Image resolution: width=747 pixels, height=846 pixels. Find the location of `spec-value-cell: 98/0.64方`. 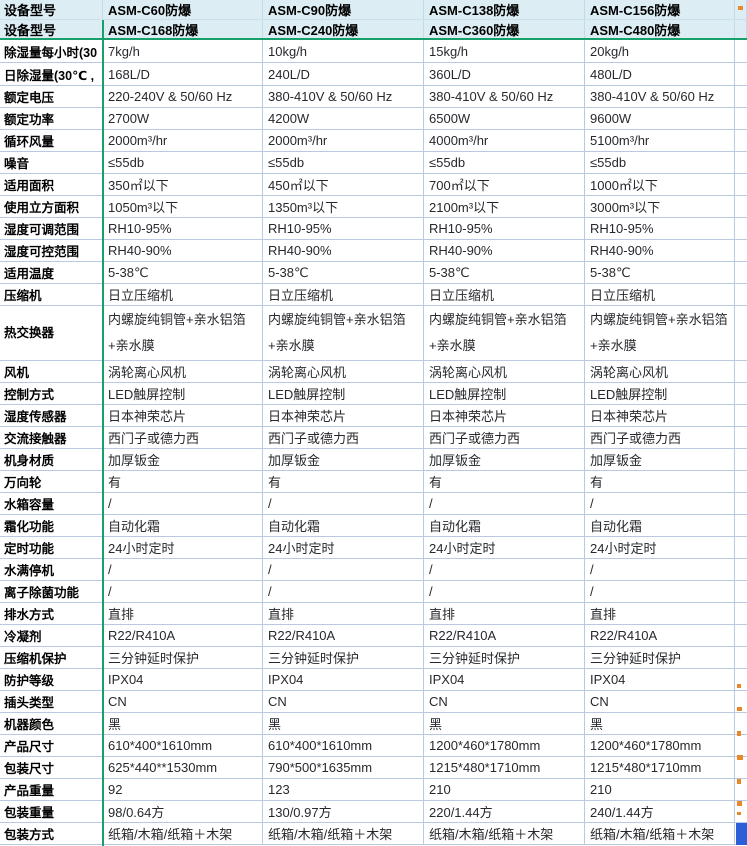

spec-value-cell: 98/0.64方 is located at coordinates (183, 811).